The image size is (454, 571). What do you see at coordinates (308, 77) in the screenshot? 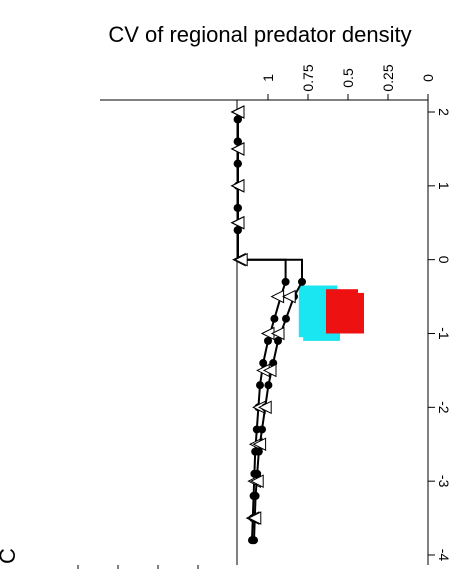
I see `y-tick-label: 0.75` at bounding box center [308, 77].